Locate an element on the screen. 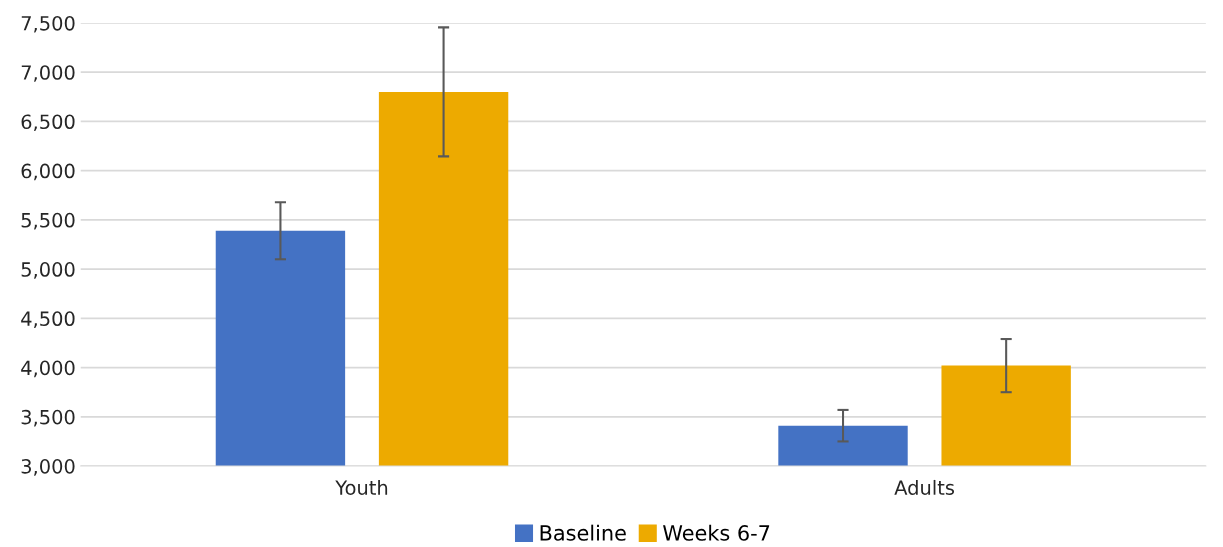  legend-label: Baseline is located at coordinates (583, 532).